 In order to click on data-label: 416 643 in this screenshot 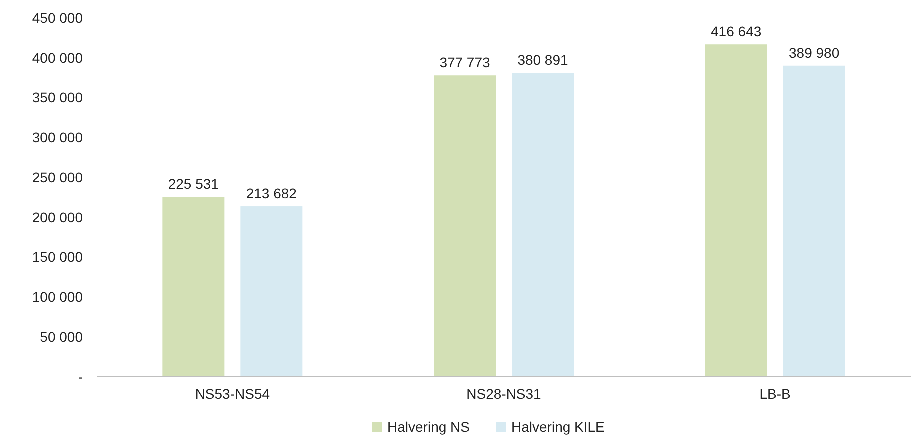, I will do `click(736, 32)`.